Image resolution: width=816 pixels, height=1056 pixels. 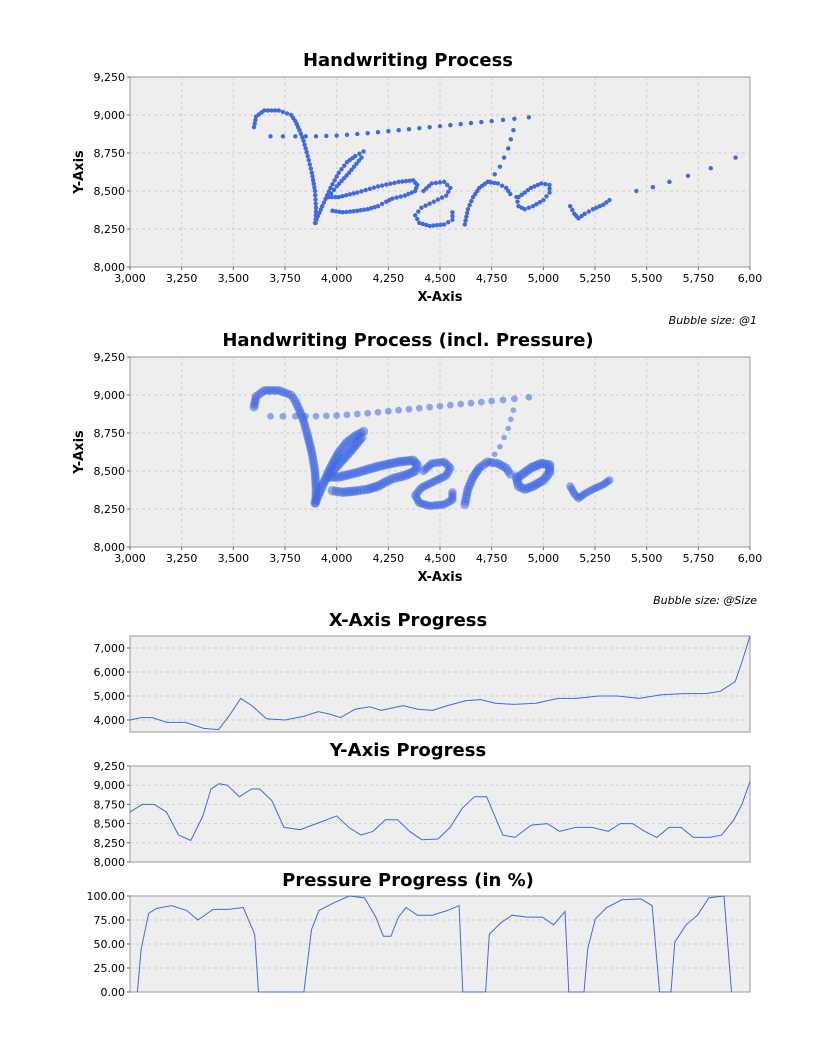 What do you see at coordinates (110, 843) in the screenshot?
I see `y-tick-label: 8,250` at bounding box center [110, 843].